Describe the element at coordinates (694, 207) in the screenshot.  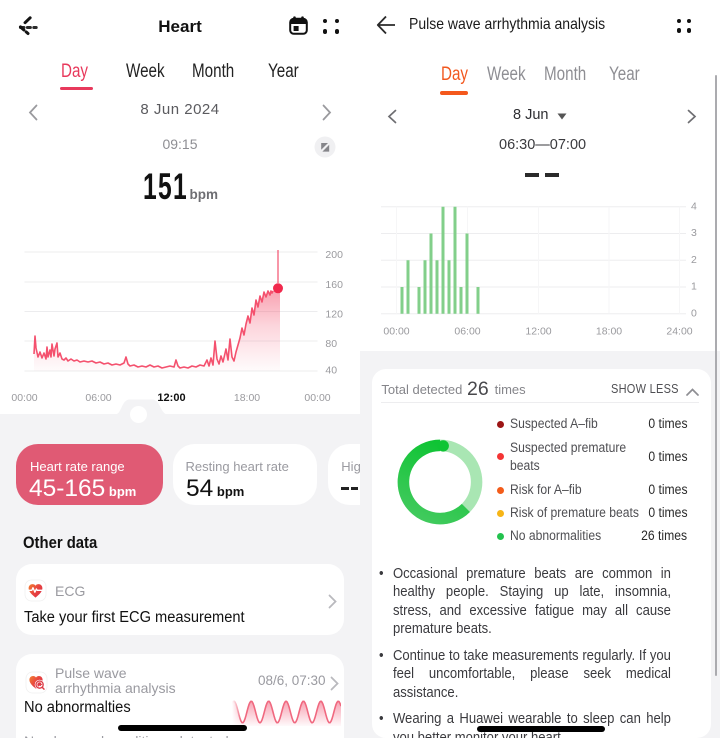
I see `svg-text: 4` at that location.